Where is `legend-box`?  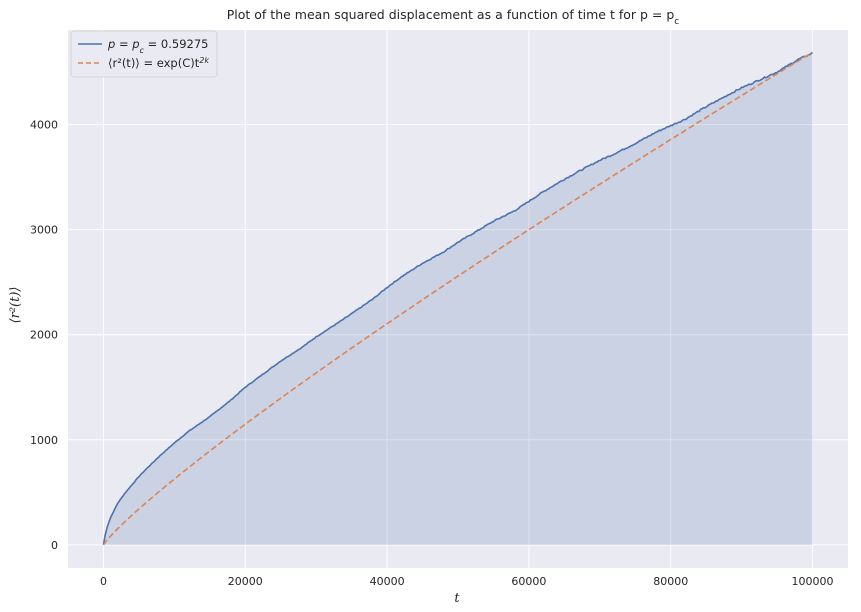
legend-box is located at coordinates (144, 54).